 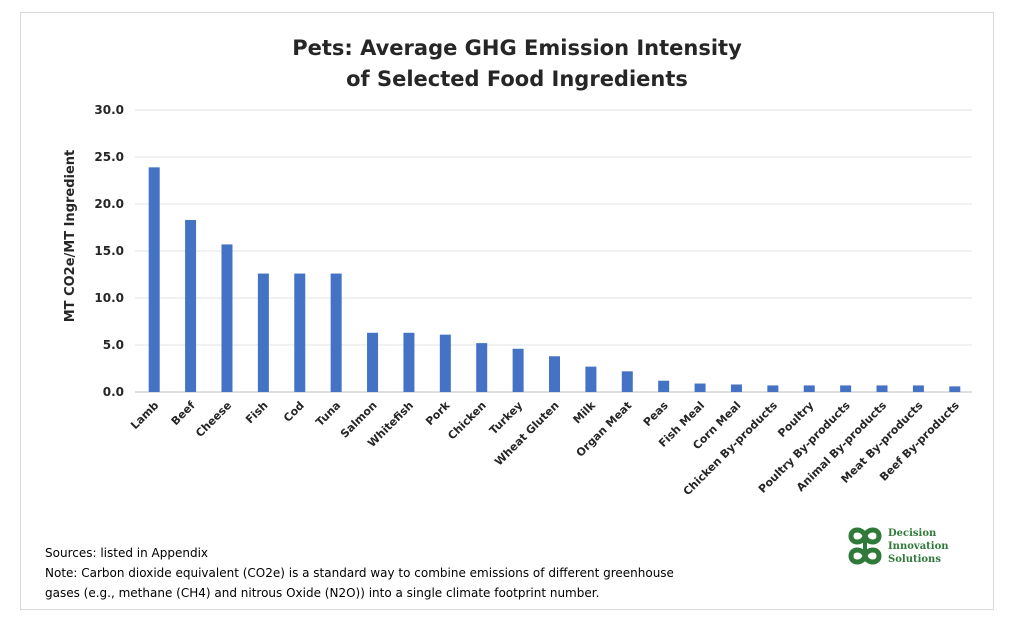 I want to click on logo-line3: Solutions, so click(x=914, y=559).